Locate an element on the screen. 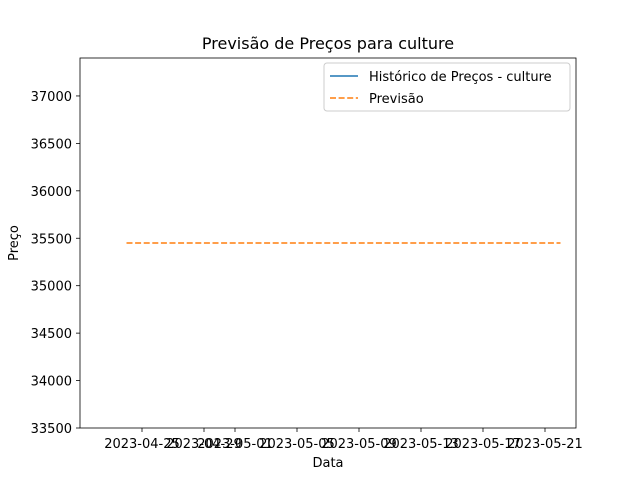  x-tick-label: 2023-05-09 is located at coordinates (359, 444).